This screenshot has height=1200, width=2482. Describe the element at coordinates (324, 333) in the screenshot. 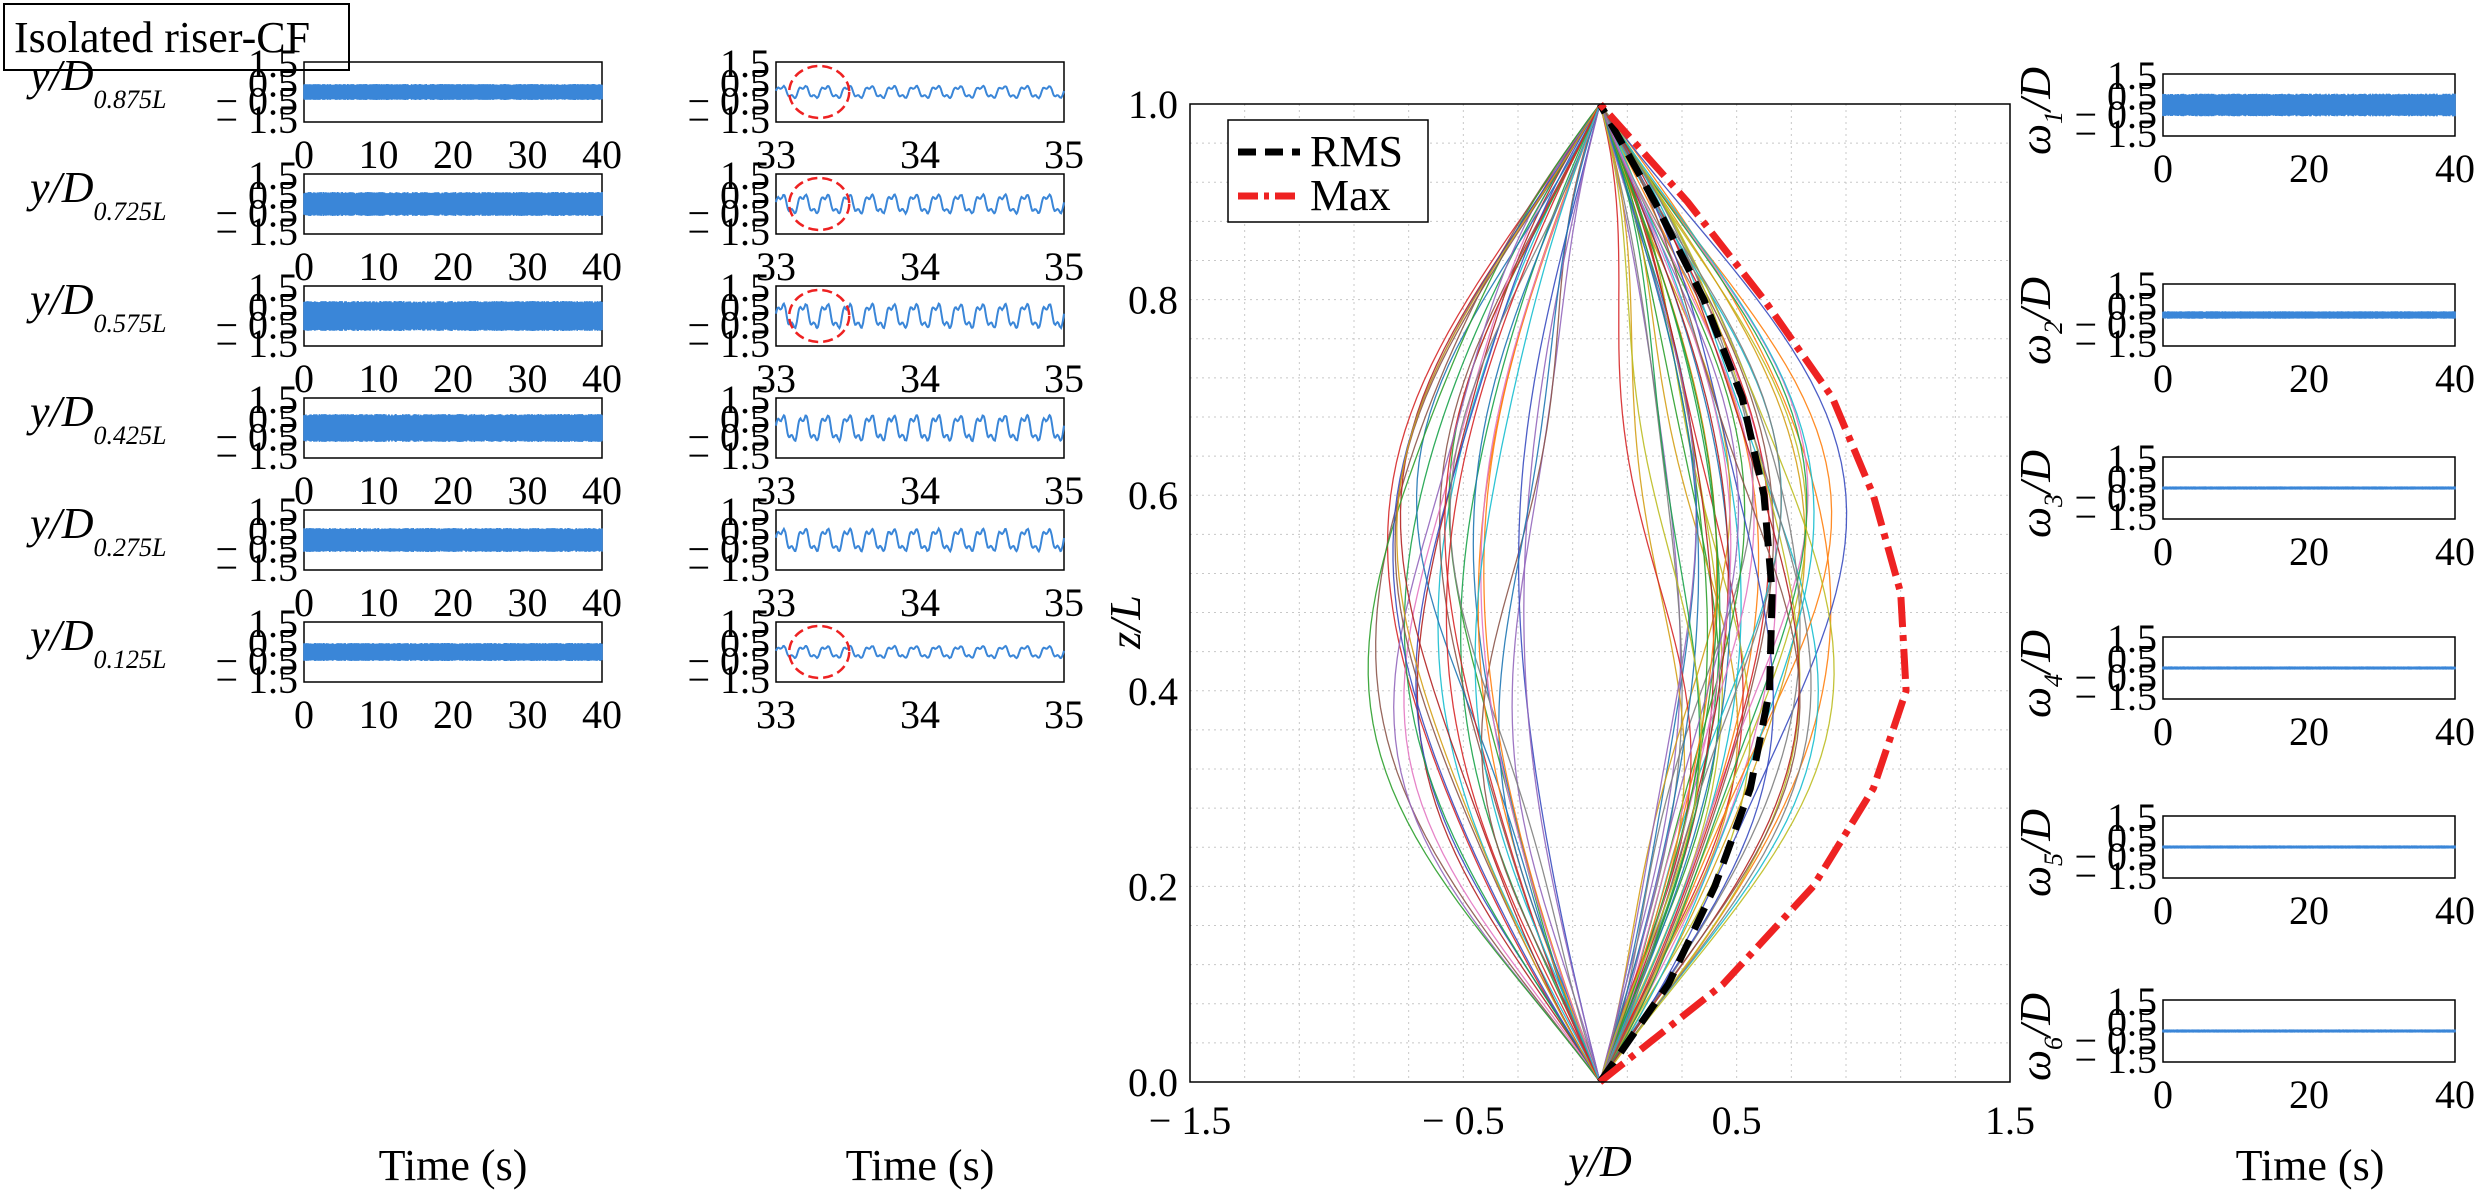

I see `full-panel-3: 1.50.5− 0.5− 1.5 y/D0.575L 0 10 20 30 40` at that location.